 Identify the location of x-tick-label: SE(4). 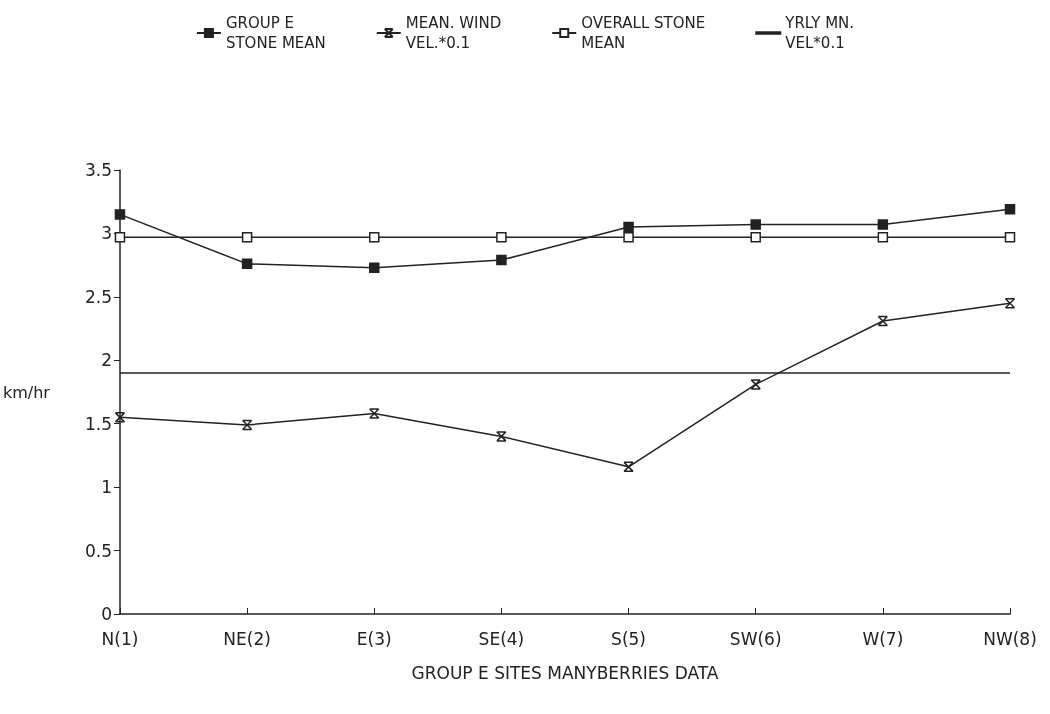
(501, 638).